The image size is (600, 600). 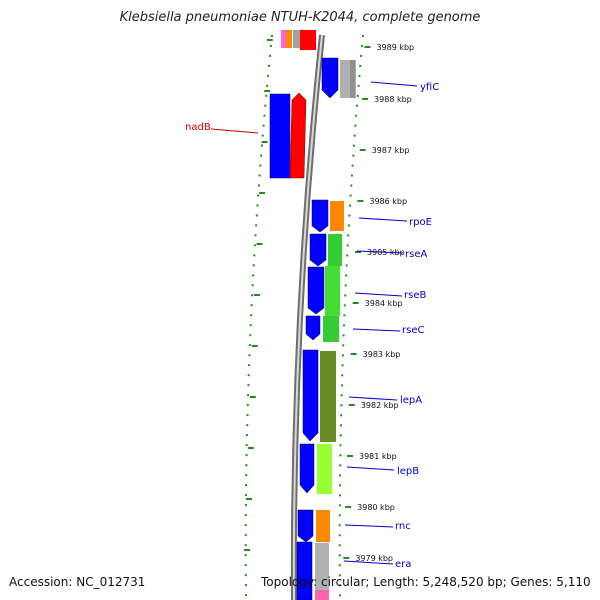 What do you see at coordinates (382, 354) in the screenshot?
I see `ruler-tick-label: 3983 kbp` at bounding box center [382, 354].